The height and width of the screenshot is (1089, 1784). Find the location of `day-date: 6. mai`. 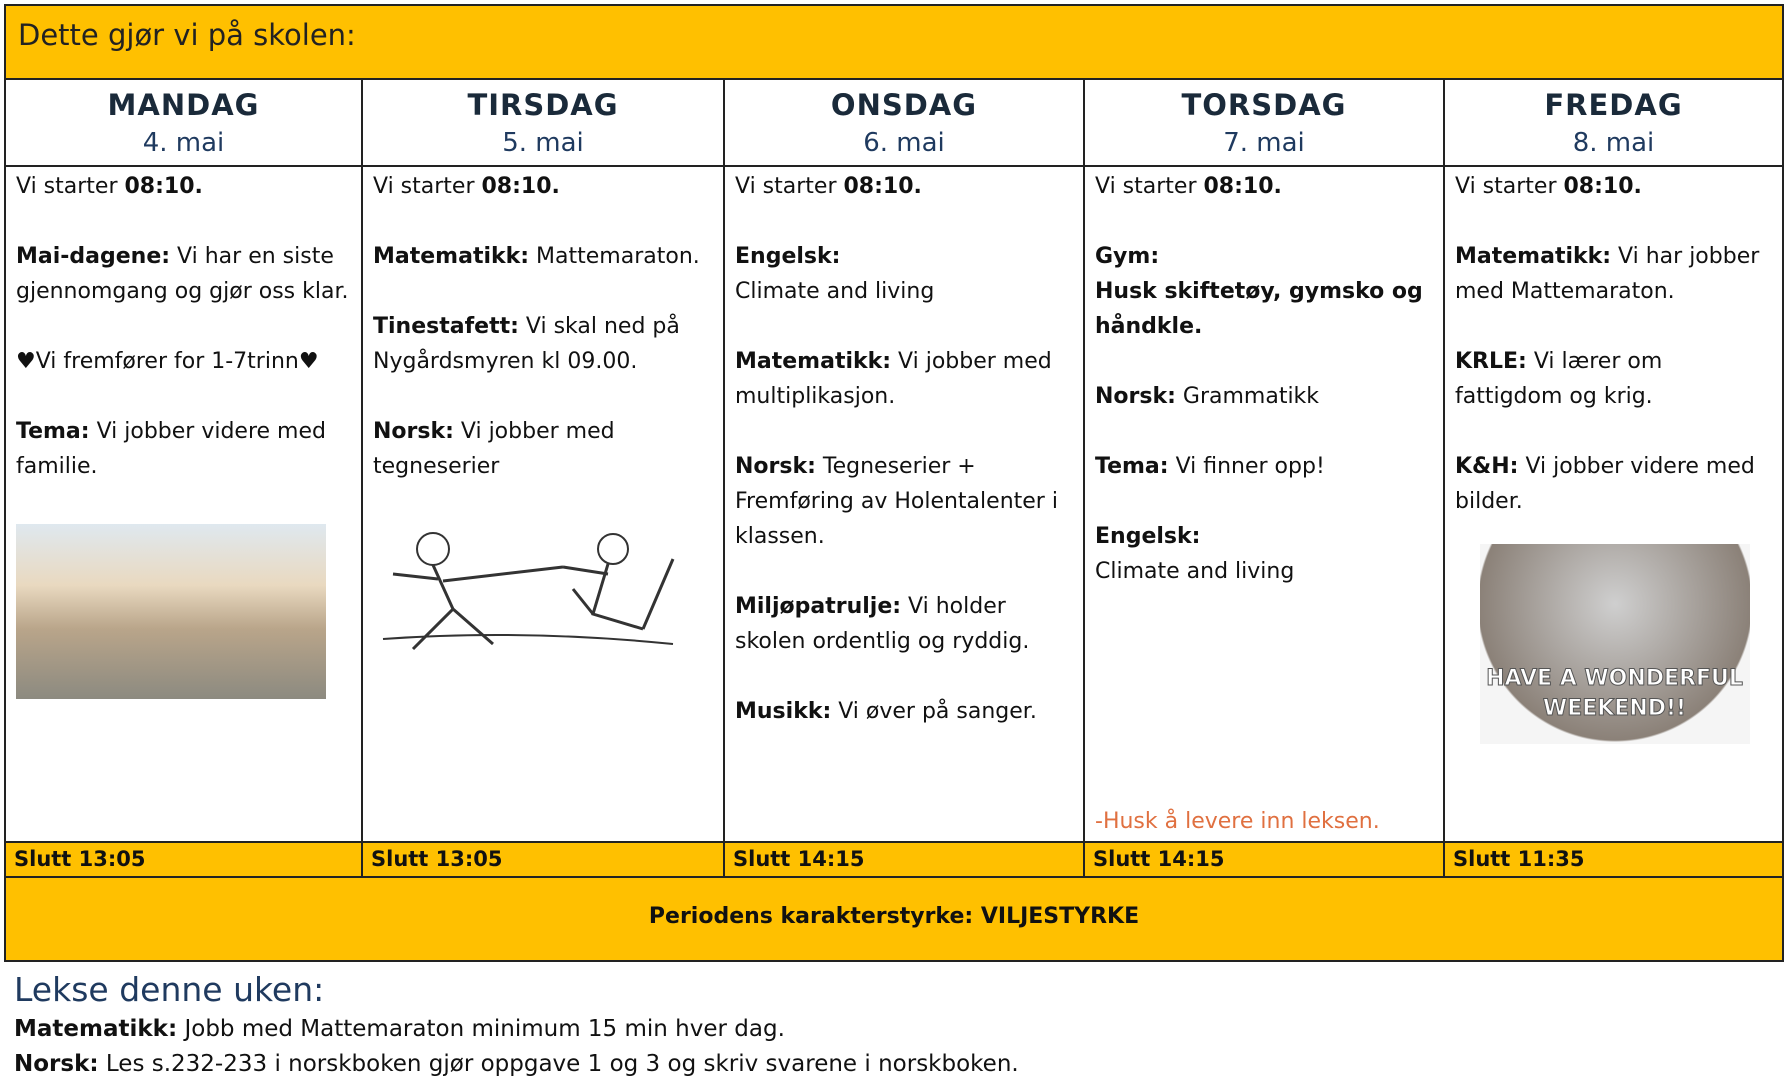

day-date: 6. mai is located at coordinates (904, 143).